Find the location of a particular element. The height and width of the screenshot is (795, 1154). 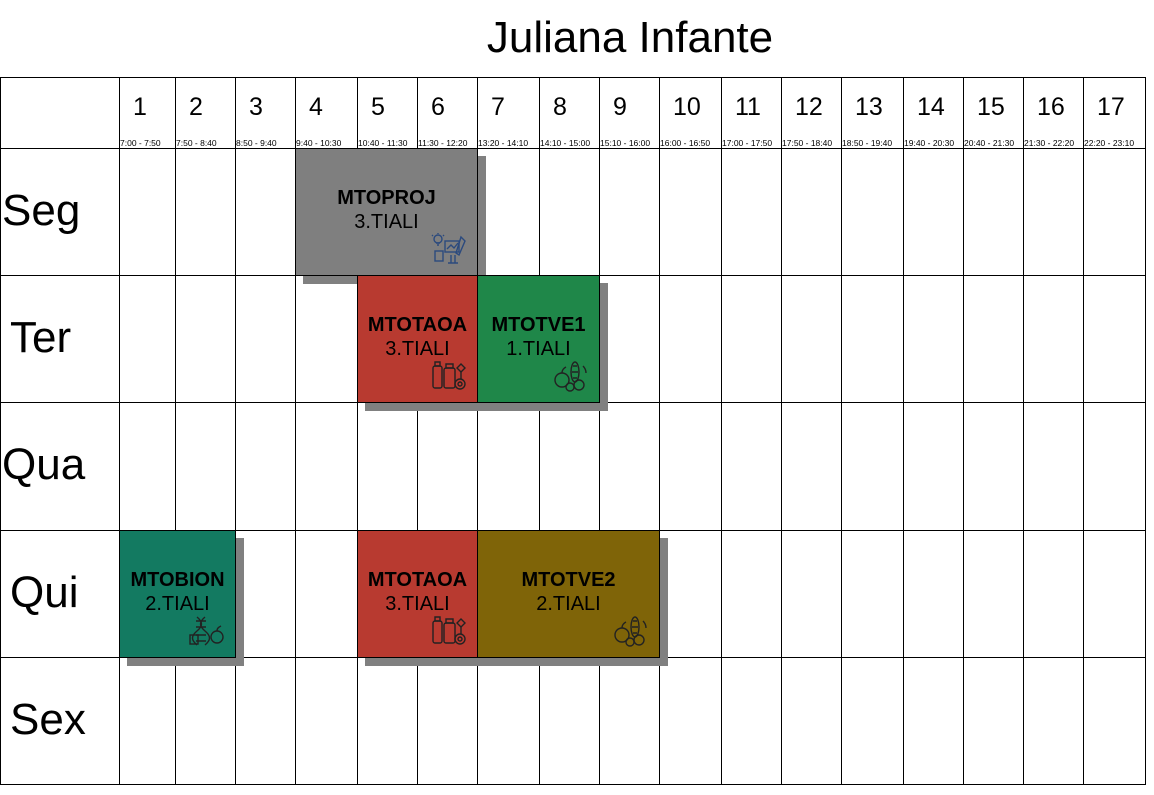

day-label-ter: Ter is located at coordinates (41, 337).